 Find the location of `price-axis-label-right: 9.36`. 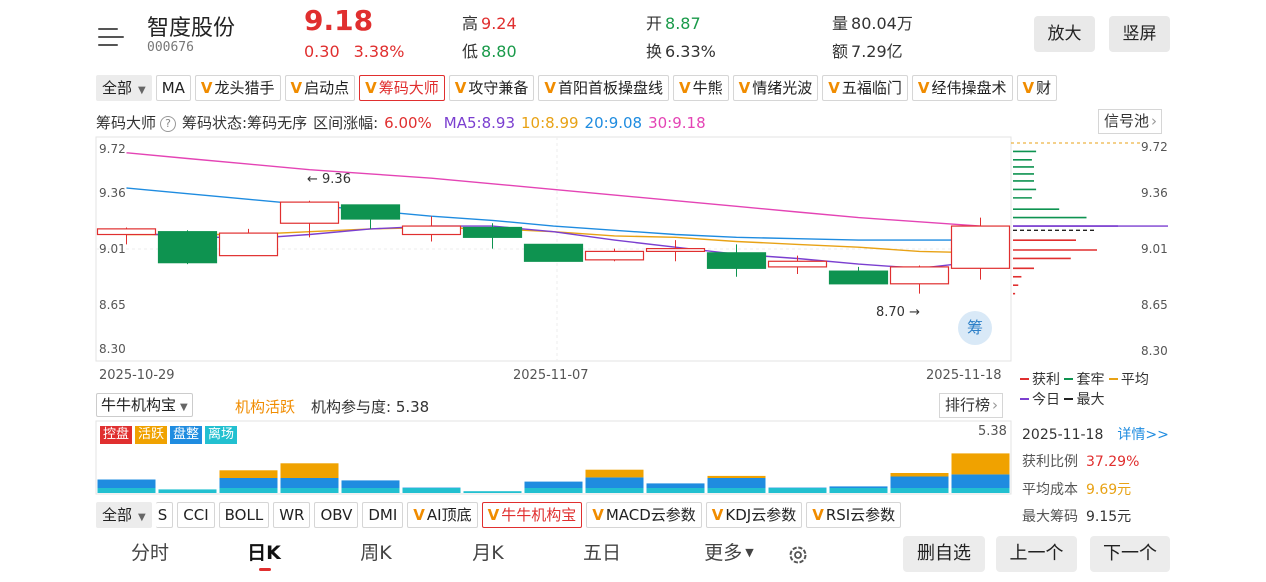

price-axis-label-right: 9.36 is located at coordinates (1154, 193).